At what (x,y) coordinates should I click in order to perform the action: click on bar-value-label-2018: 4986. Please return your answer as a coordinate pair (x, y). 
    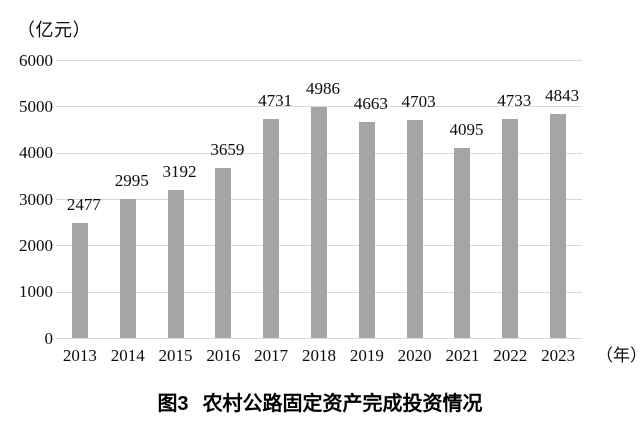
    Looking at the image, I should click on (323, 88).